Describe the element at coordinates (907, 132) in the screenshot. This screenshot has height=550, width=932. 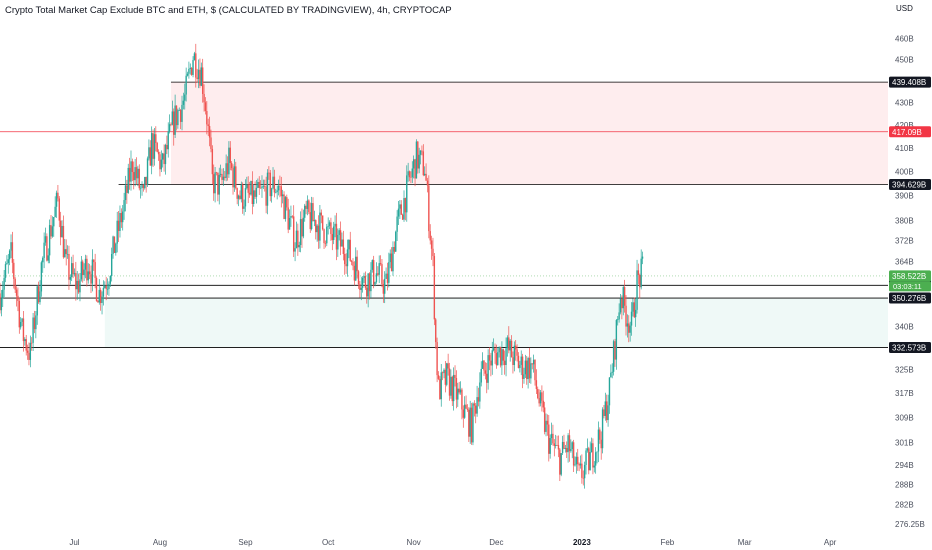
I see `level-tag-1: 417.09B` at that location.